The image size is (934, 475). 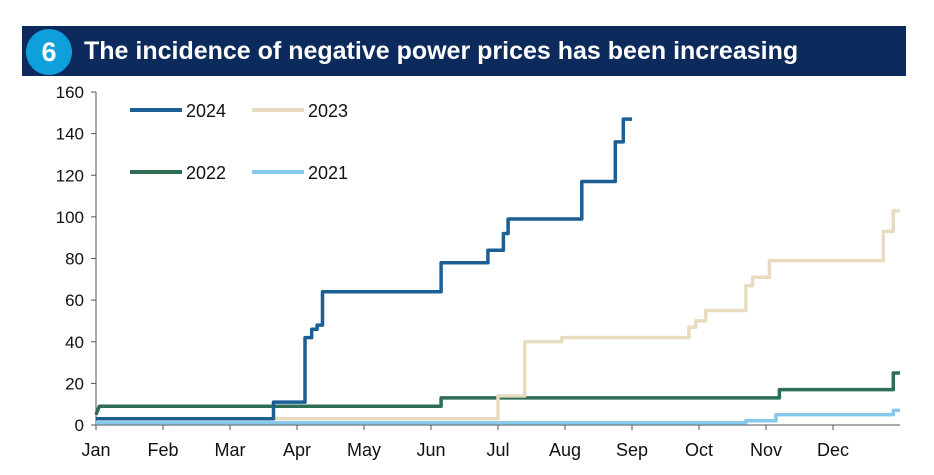 What do you see at coordinates (70, 217) in the screenshot?
I see `y-tick-label: 100` at bounding box center [70, 217].